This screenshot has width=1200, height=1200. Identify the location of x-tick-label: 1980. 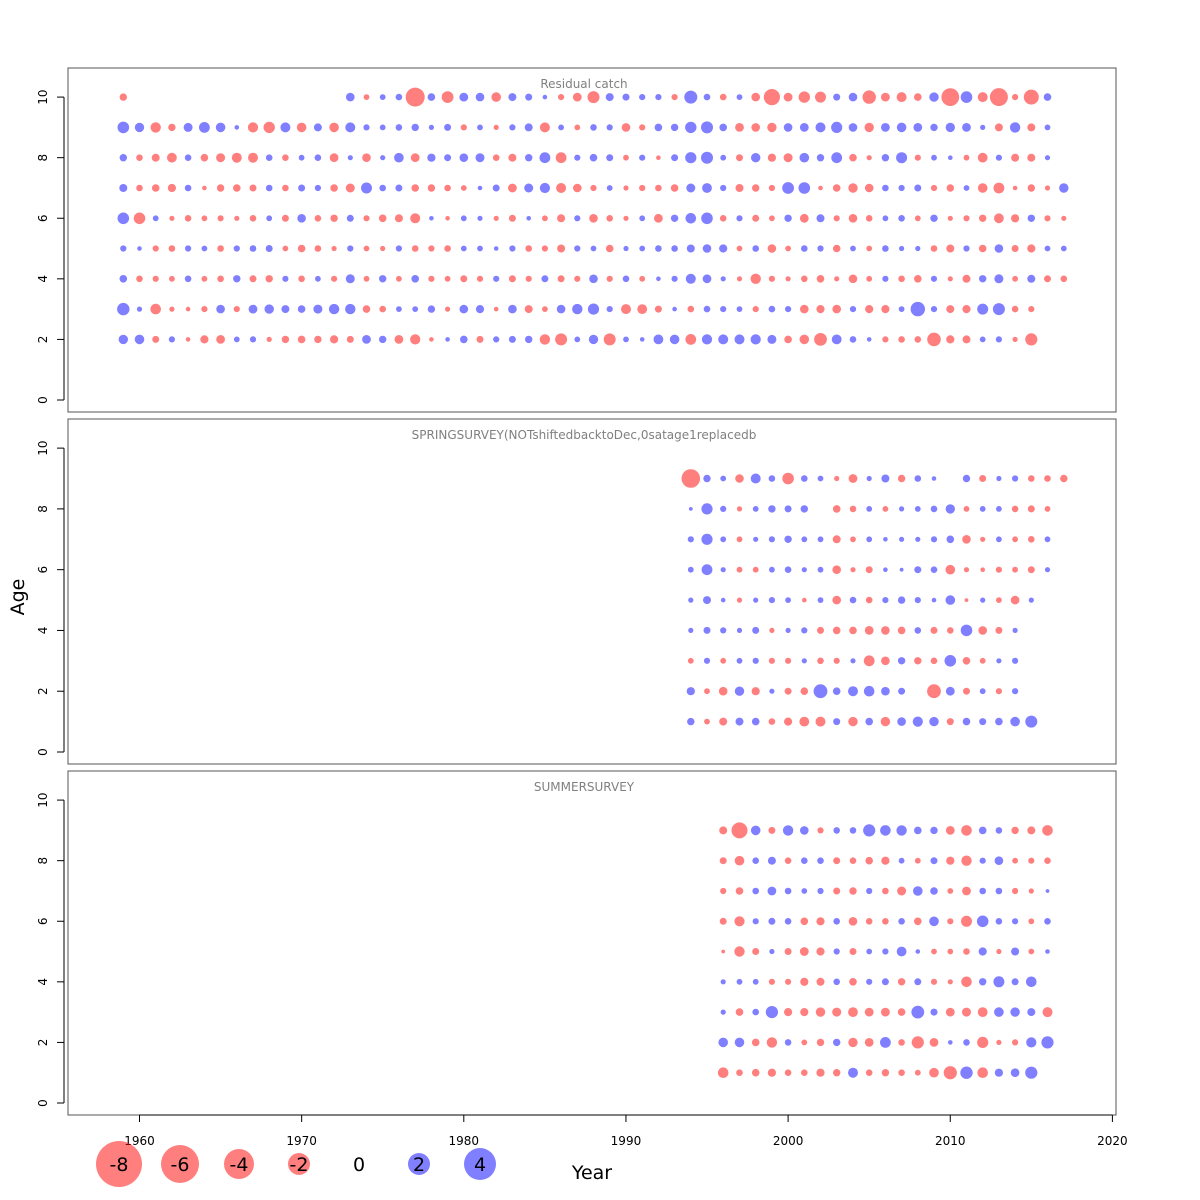
(464, 1141).